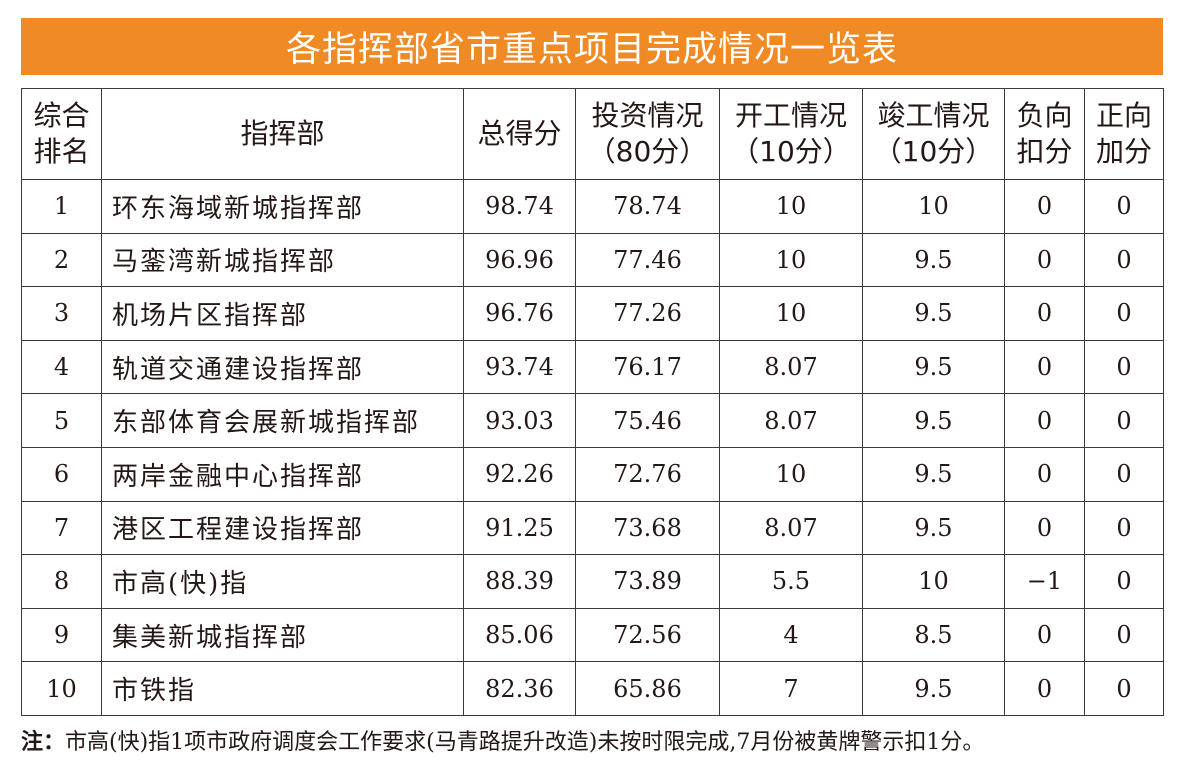  What do you see at coordinates (933, 134) in the screenshot?
I see `header-complete: 竣工情况 （10分）` at bounding box center [933, 134].